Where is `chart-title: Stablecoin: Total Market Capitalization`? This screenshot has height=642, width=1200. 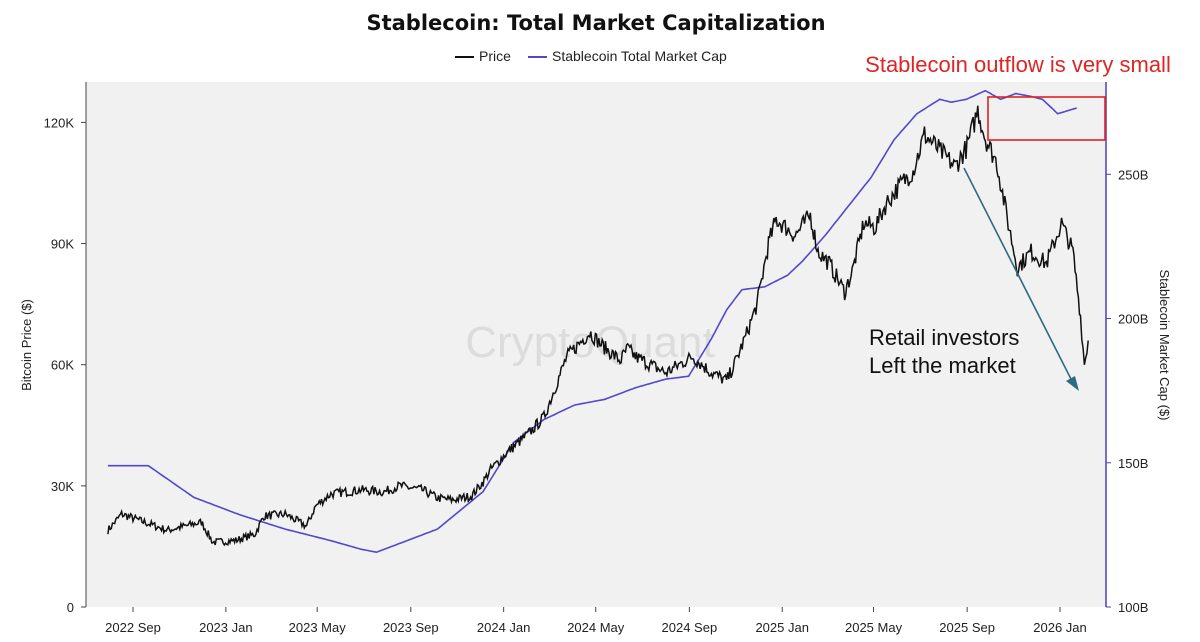 chart-title: Stablecoin: Total Market Capitalization is located at coordinates (595, 23).